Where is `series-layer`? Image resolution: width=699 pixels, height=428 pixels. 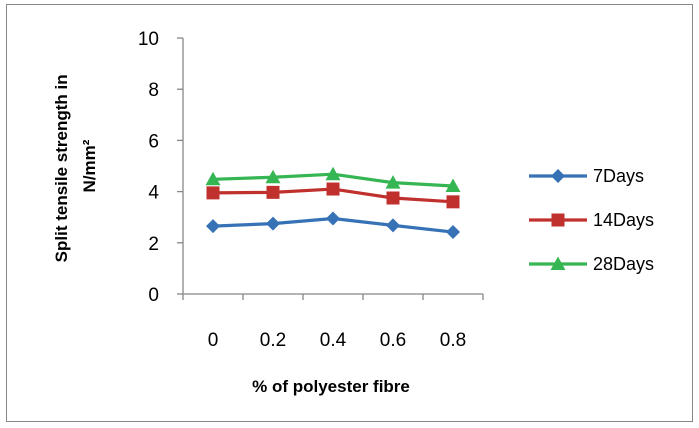 series-layer is located at coordinates (333, 203).